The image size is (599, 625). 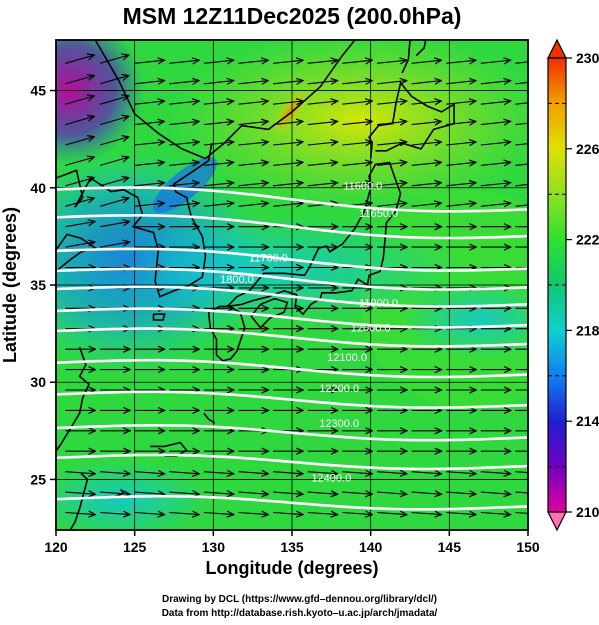 What do you see at coordinates (587, 330) in the screenshot?
I see `colorbar-tick-label: 218` at bounding box center [587, 330].